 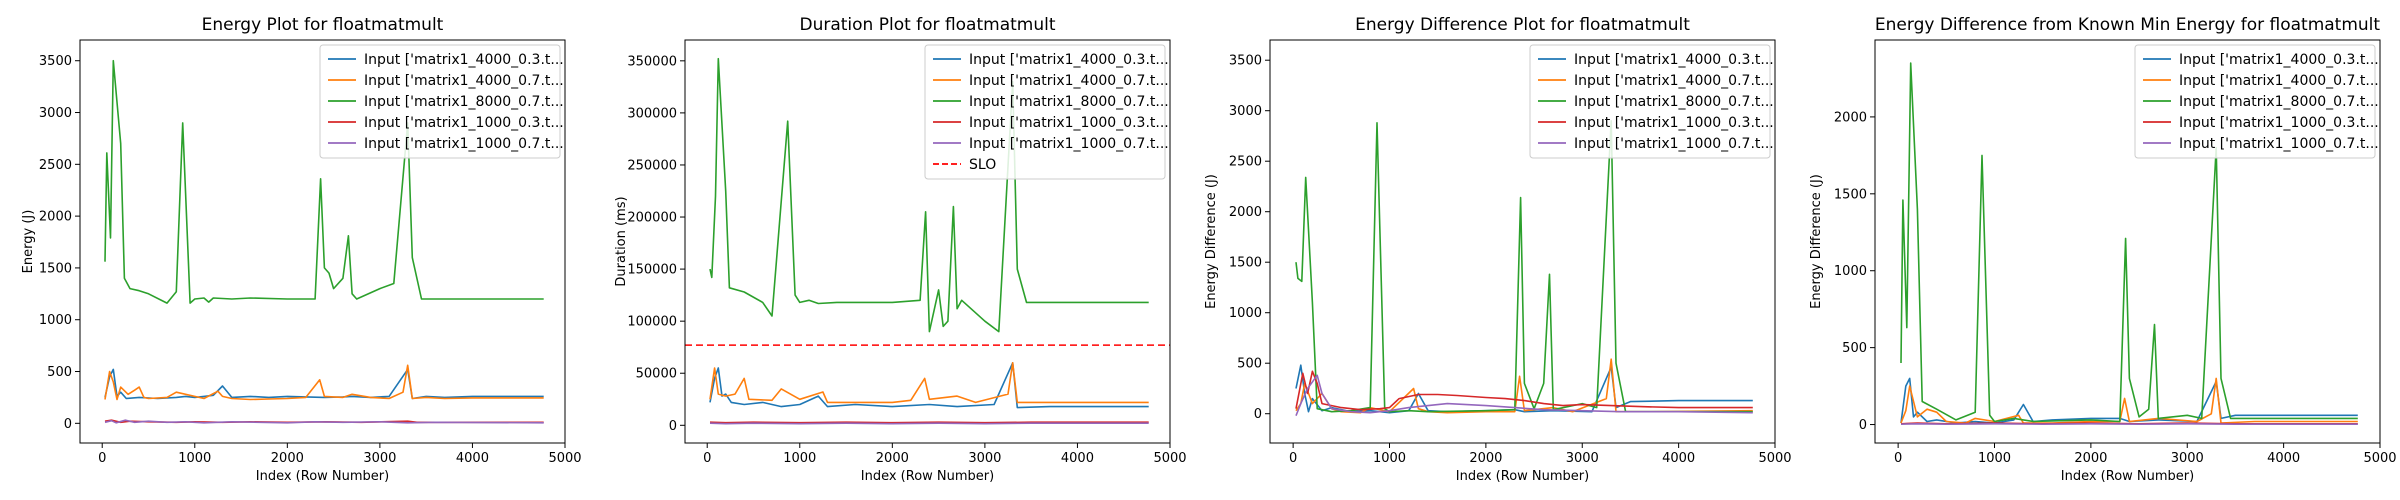 What do you see at coordinates (1522, 25) in the screenshot?
I see `chart-title: Energy Difference Plot for floatmatmult` at bounding box center [1522, 25].